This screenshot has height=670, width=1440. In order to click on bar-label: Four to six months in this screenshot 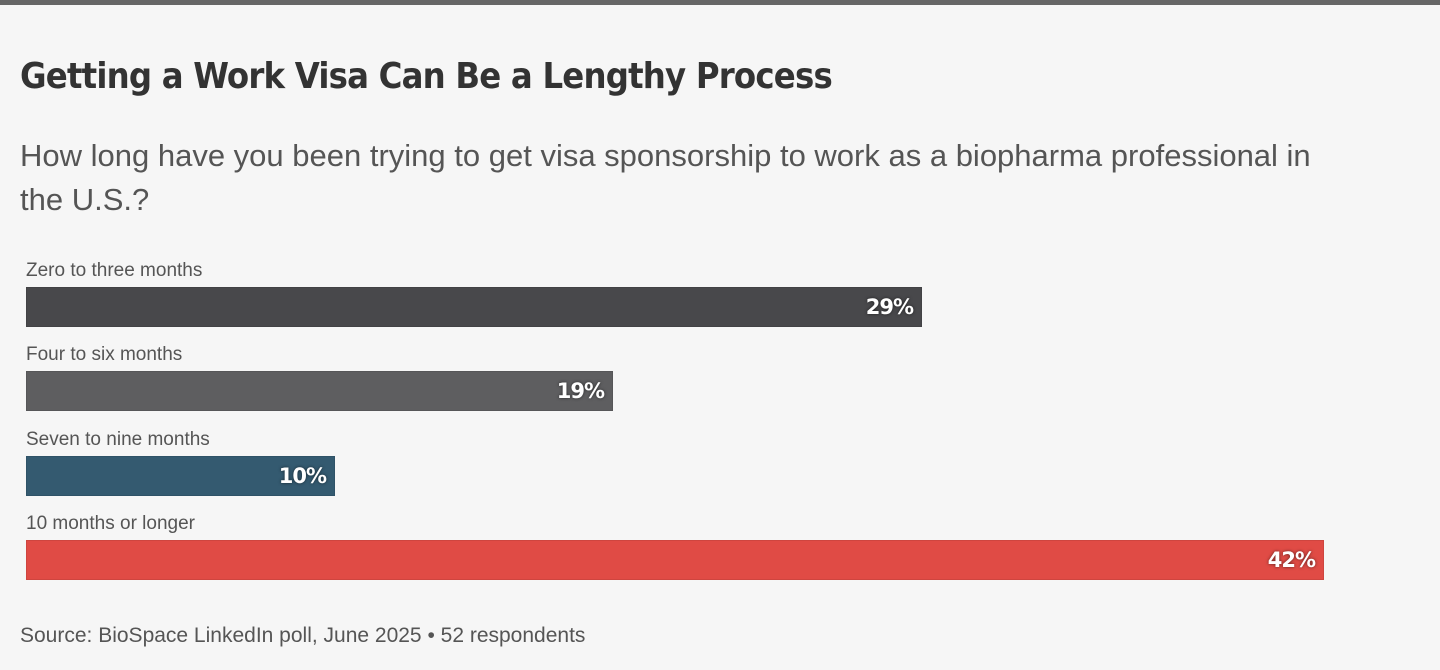, I will do `click(104, 354)`.